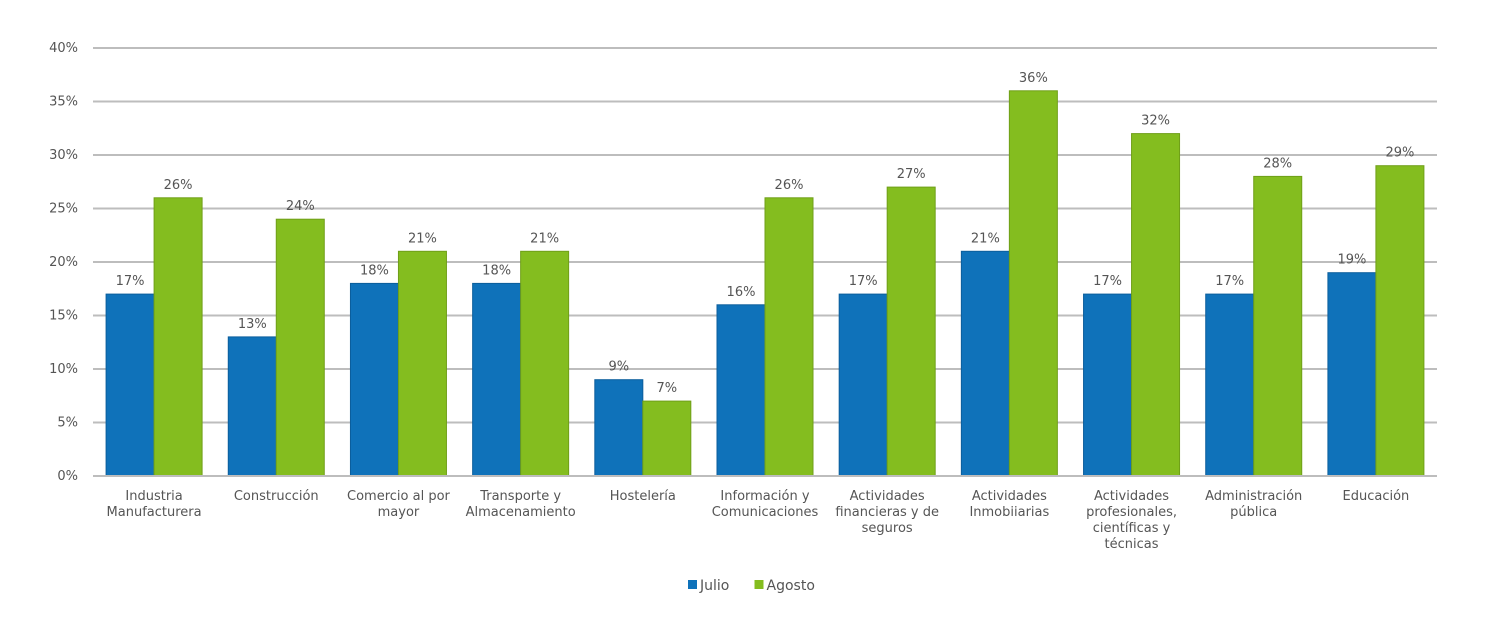 This screenshot has width=1503, height=625. What do you see at coordinates (791, 586) in the screenshot?
I see `legend-label-agosto: Agosto` at bounding box center [791, 586].